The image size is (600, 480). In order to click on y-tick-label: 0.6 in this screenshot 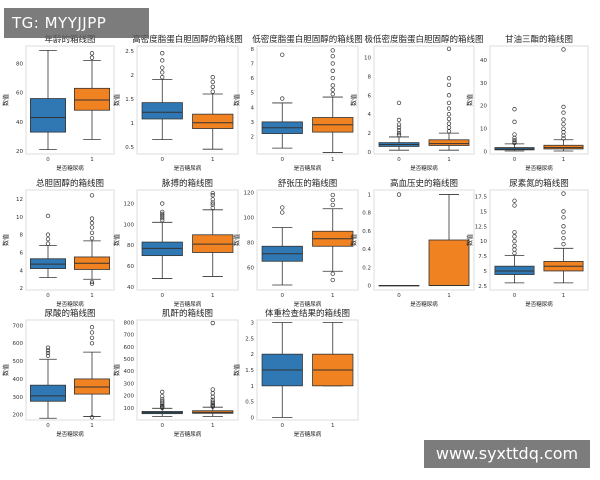, I will do `click(366, 232)`.